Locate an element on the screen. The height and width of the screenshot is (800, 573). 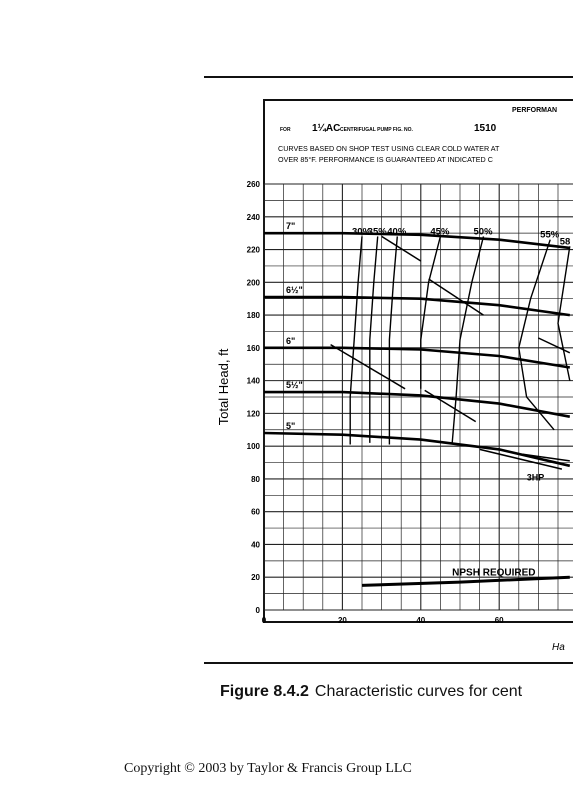
x-tick-label: 20 is located at coordinates (342, 620).